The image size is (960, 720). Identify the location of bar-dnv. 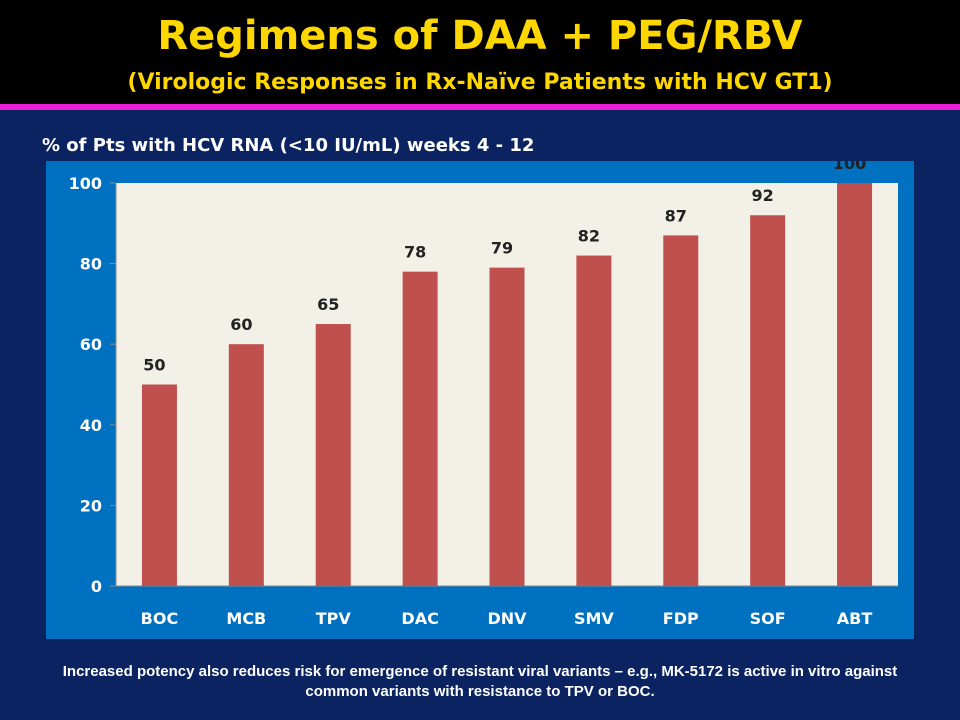
(507, 426).